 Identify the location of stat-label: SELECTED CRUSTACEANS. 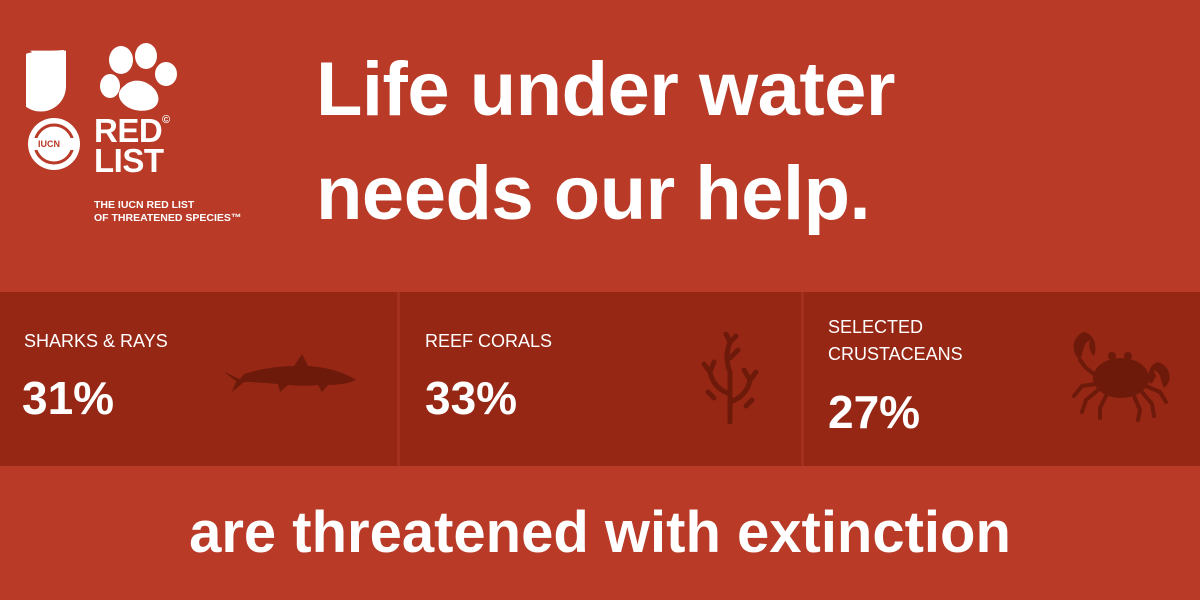
(895, 340).